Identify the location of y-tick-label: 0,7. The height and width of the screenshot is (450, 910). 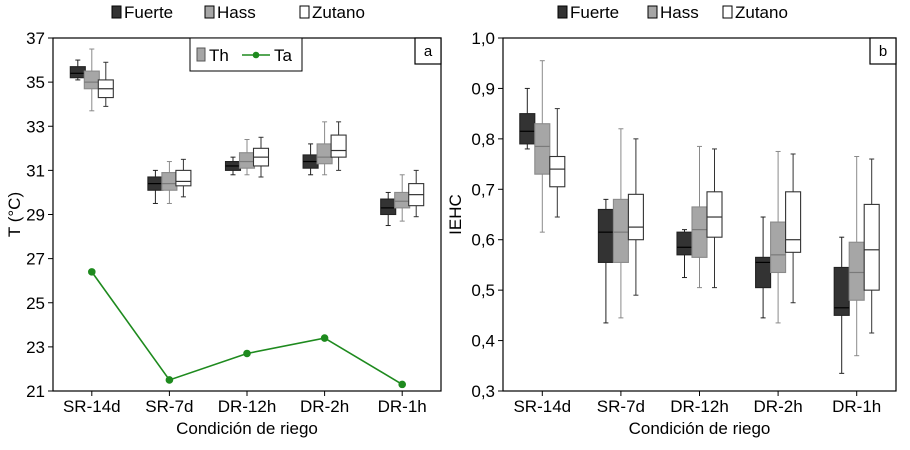
(483, 189).